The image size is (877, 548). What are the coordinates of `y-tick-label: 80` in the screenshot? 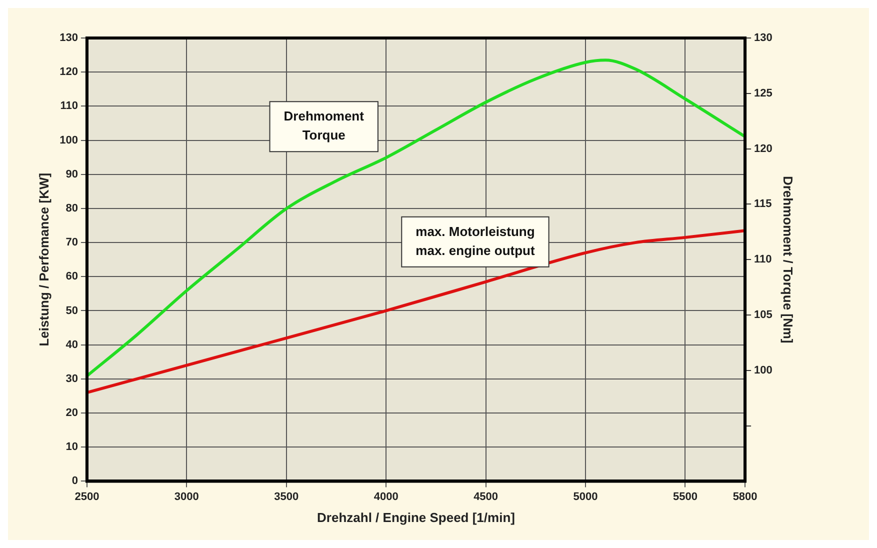 It's located at (72, 208).